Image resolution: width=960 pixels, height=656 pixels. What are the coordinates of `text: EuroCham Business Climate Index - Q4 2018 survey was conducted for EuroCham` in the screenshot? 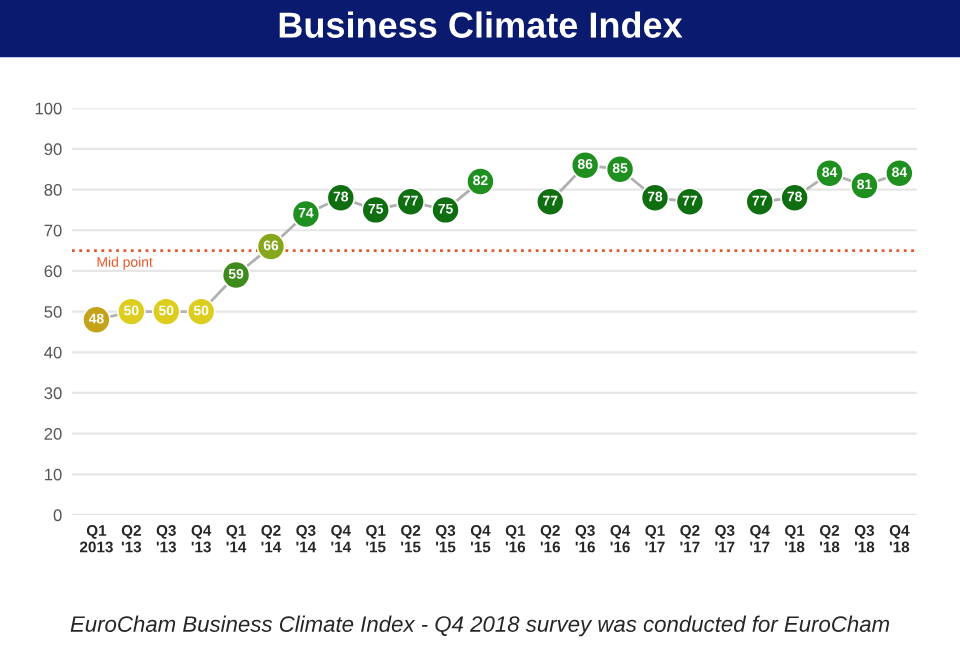 It's located at (480, 626).